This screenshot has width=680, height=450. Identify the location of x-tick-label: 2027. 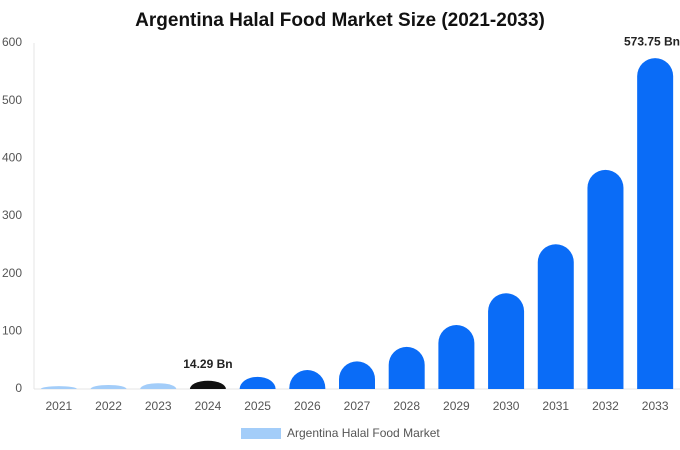
(357, 406).